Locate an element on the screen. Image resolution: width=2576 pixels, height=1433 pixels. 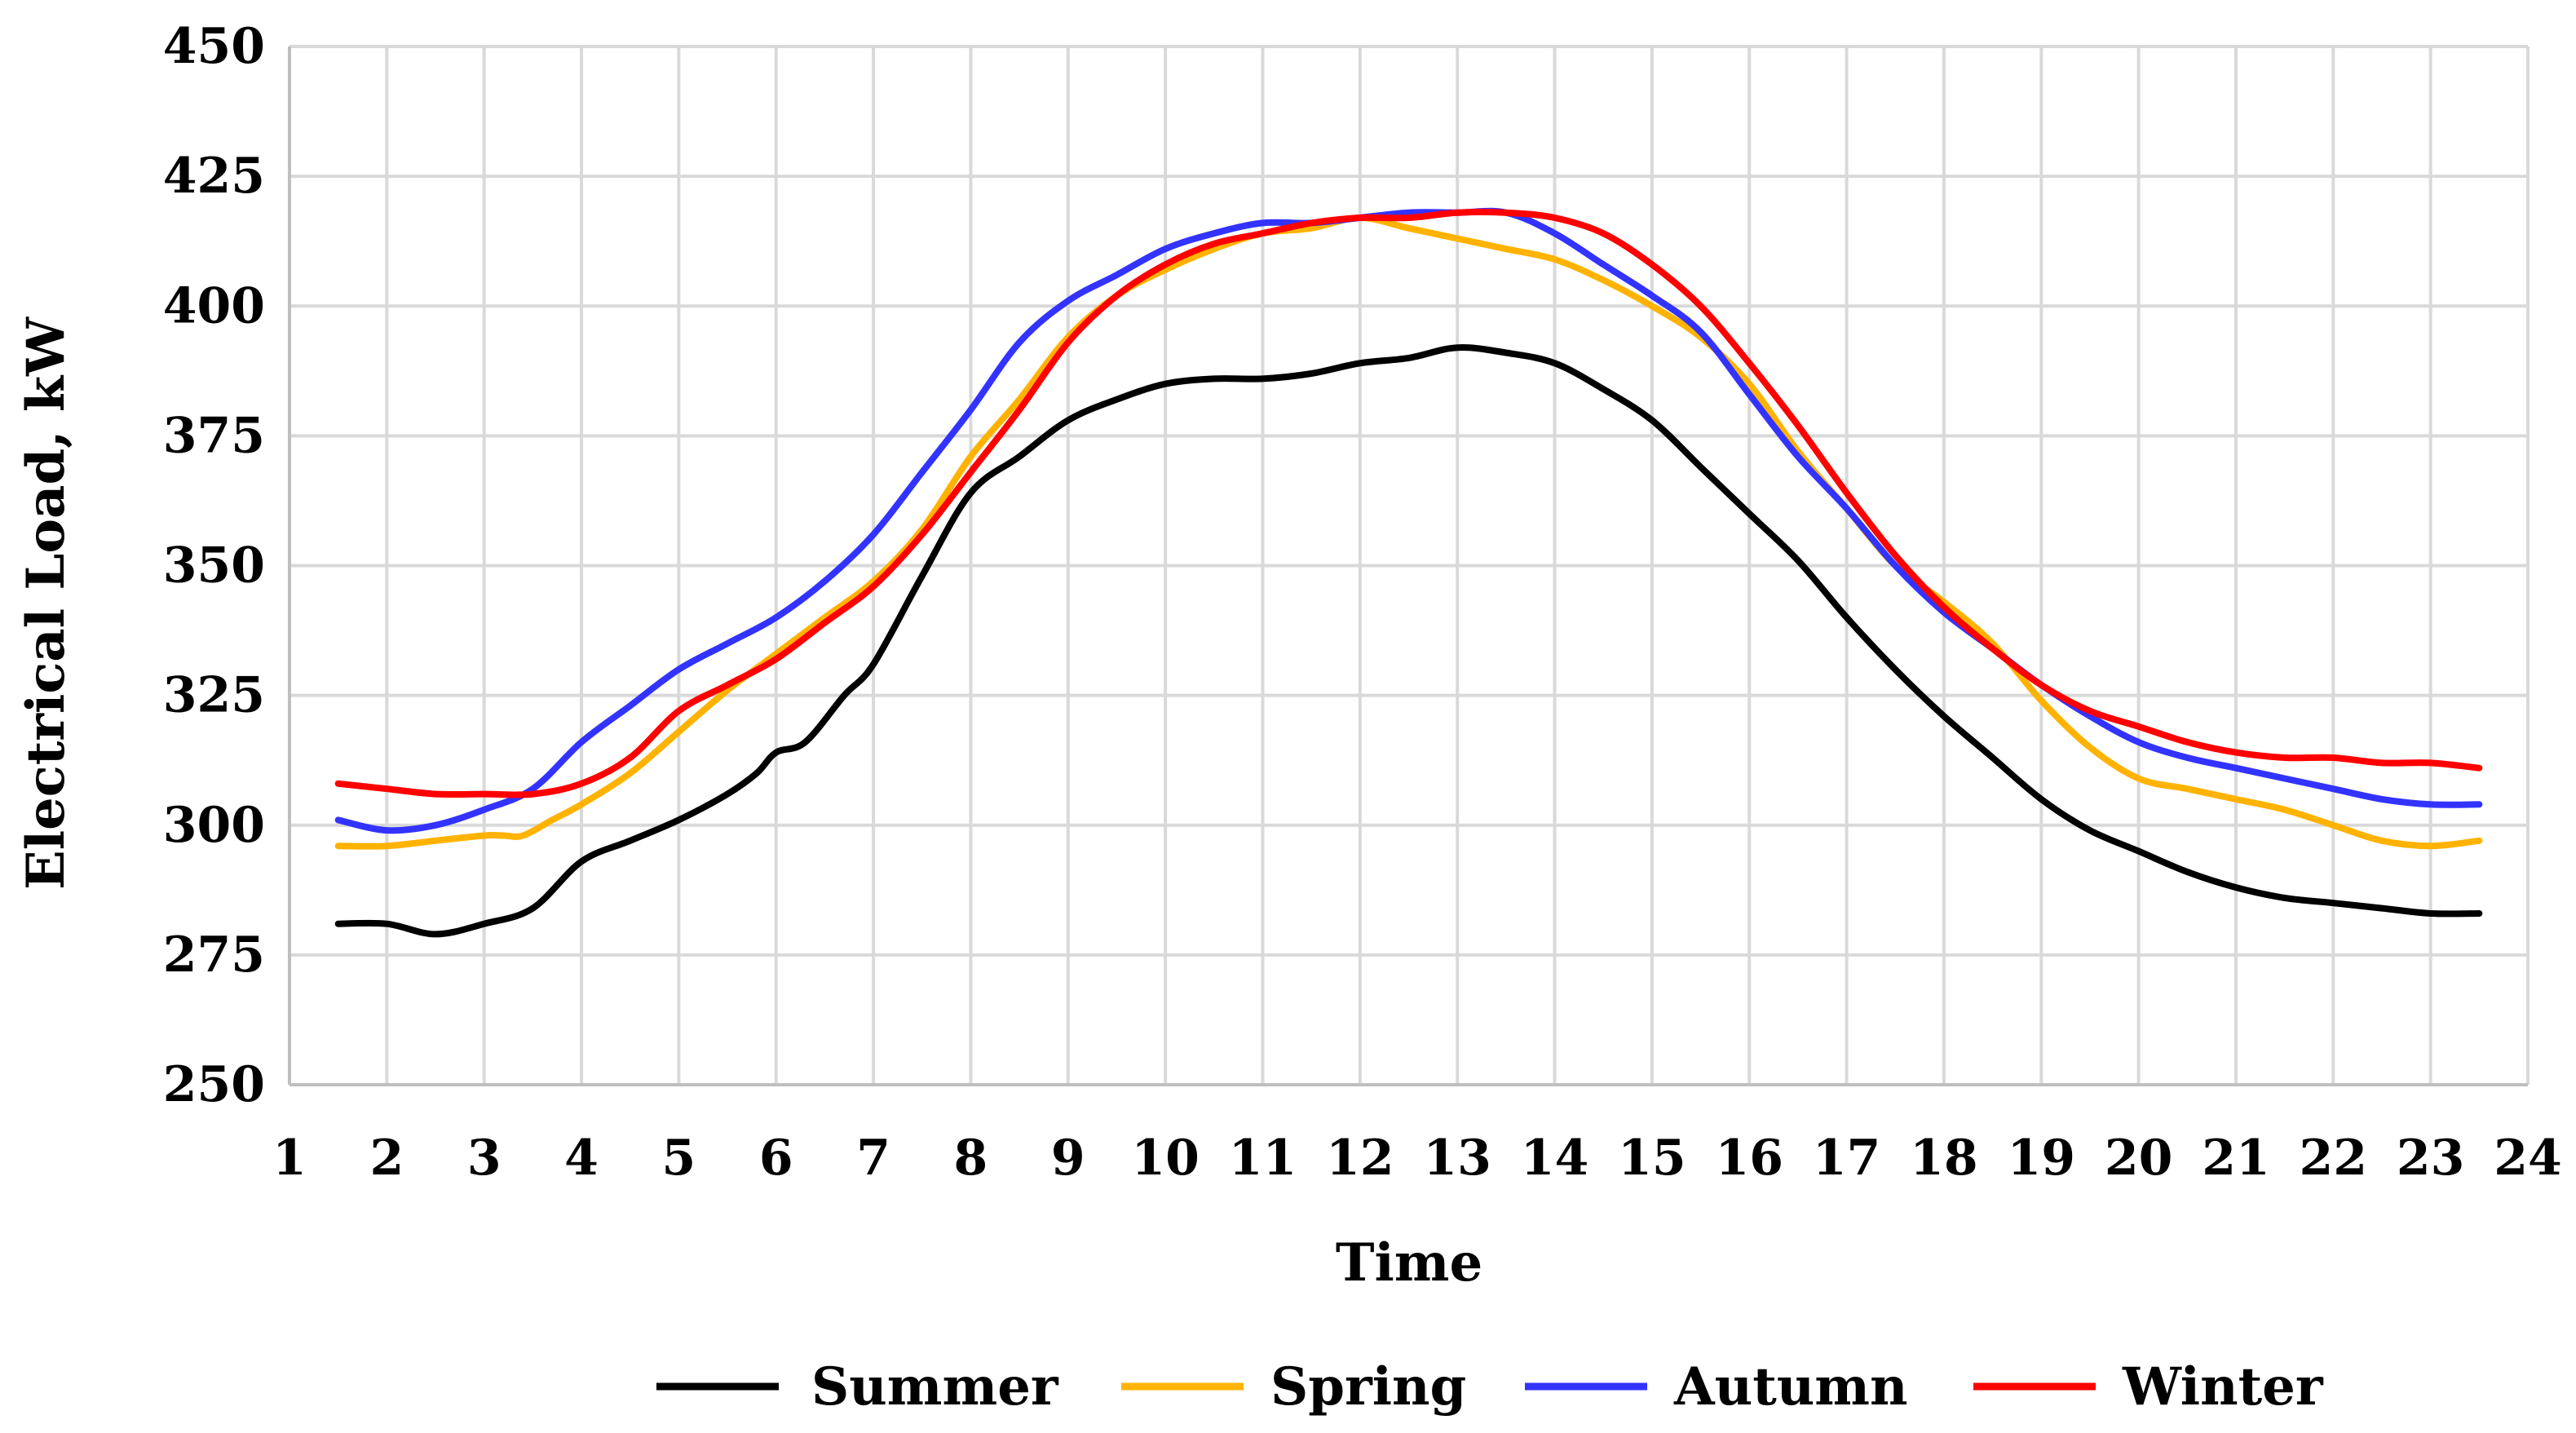
x-tick-label: 5 is located at coordinates (679, 1158).